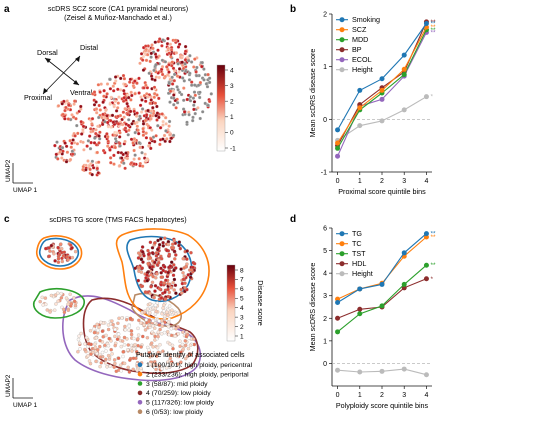 The image size is (537, 446). I want to click on legend-c-title: Putative identity of associated cells, so click(190, 355).